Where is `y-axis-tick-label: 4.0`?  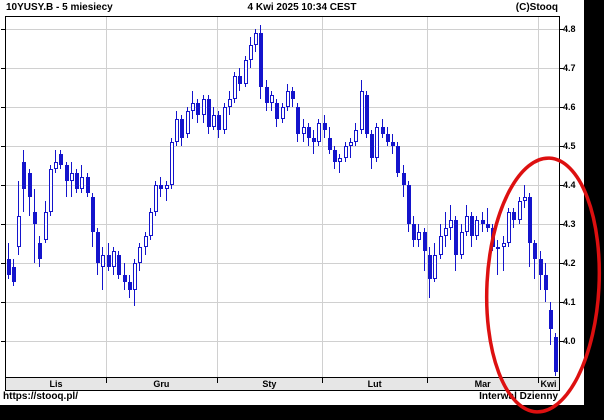 y-axis-tick-label: 4.0 is located at coordinates (569, 341).